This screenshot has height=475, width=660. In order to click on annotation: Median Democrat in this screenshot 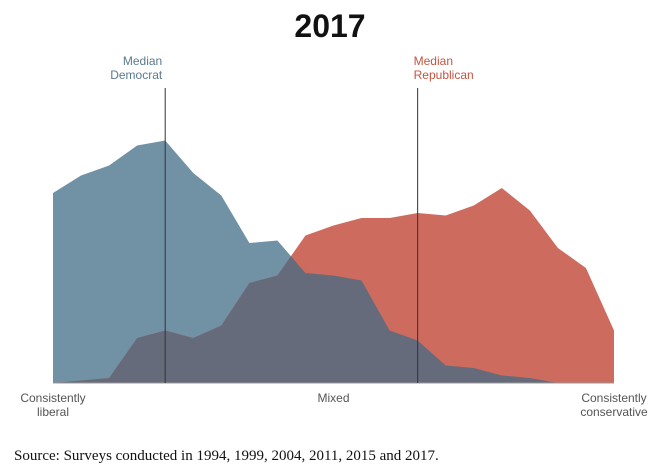, I will do `click(136, 68)`.